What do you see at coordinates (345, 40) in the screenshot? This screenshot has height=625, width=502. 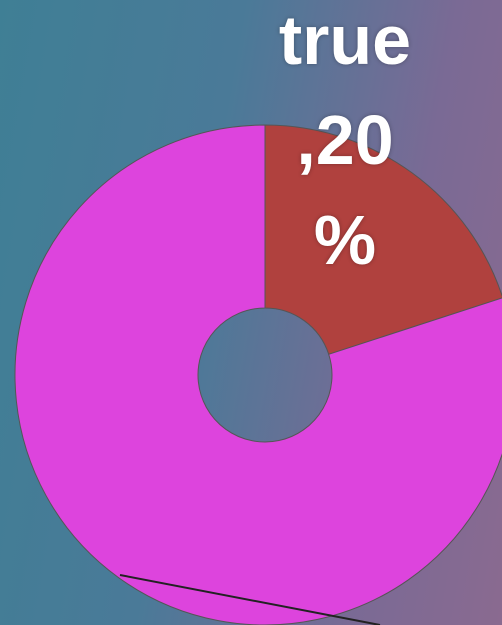 I see `slice-label: true` at bounding box center [345, 40].